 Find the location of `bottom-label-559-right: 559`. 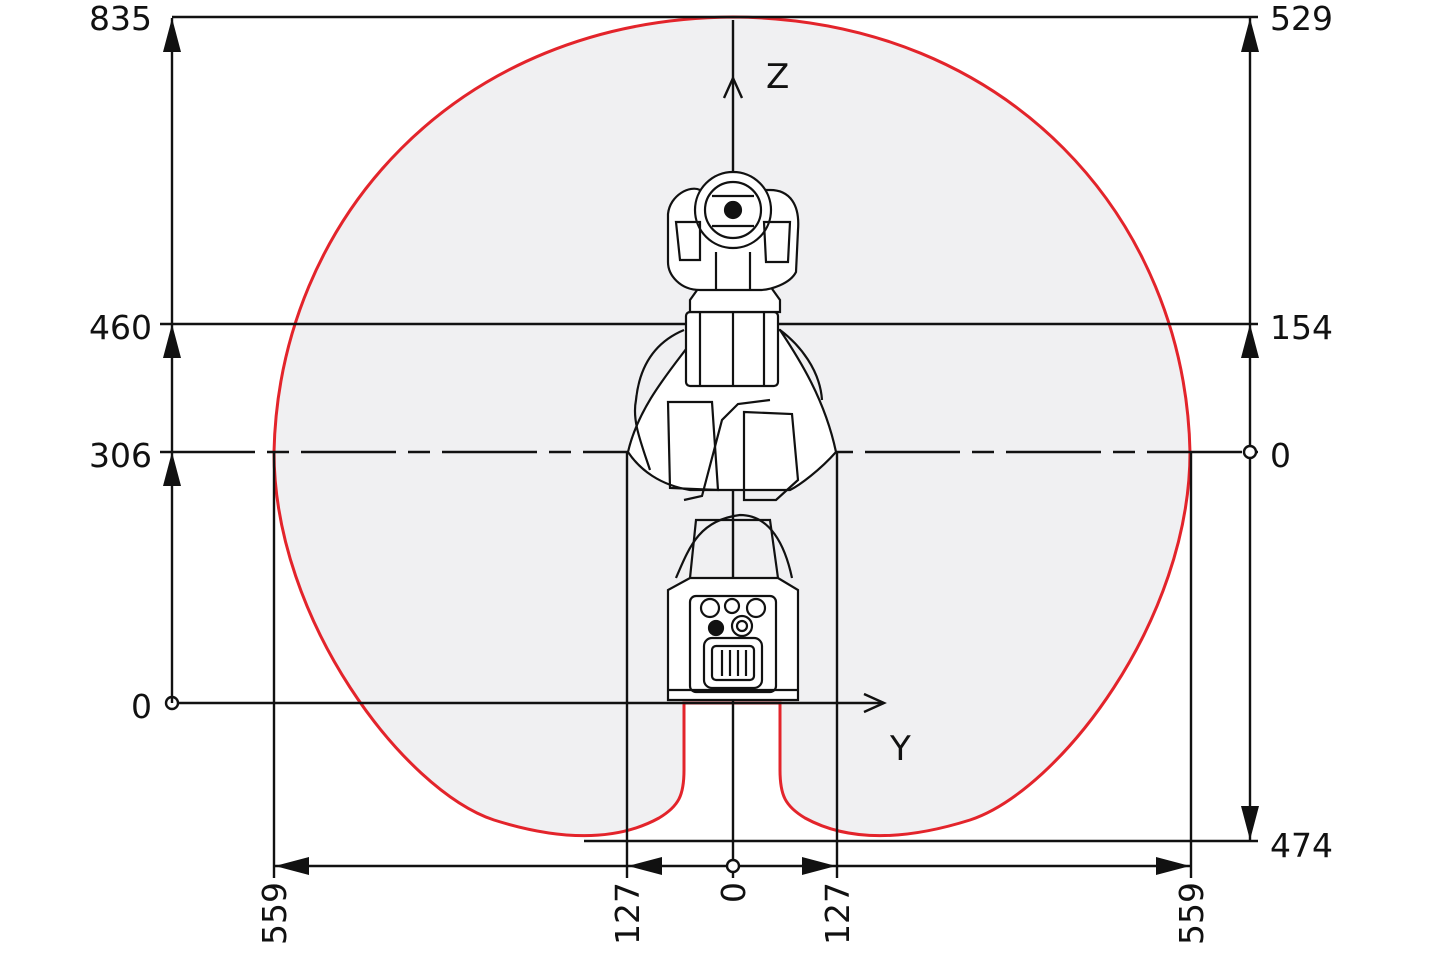

bottom-label-559-right: 559 is located at coordinates (1191, 913).